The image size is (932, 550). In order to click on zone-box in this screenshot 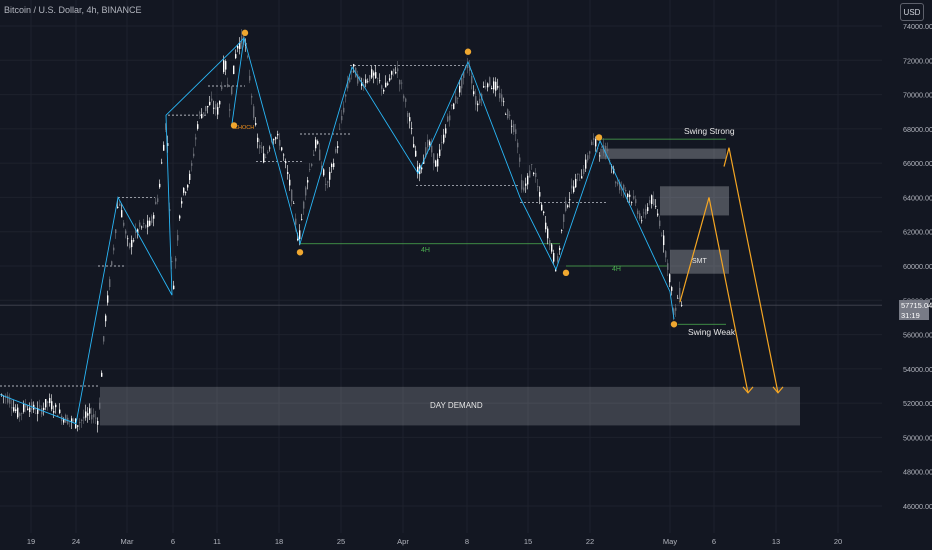, I will do `click(450, 406)`.